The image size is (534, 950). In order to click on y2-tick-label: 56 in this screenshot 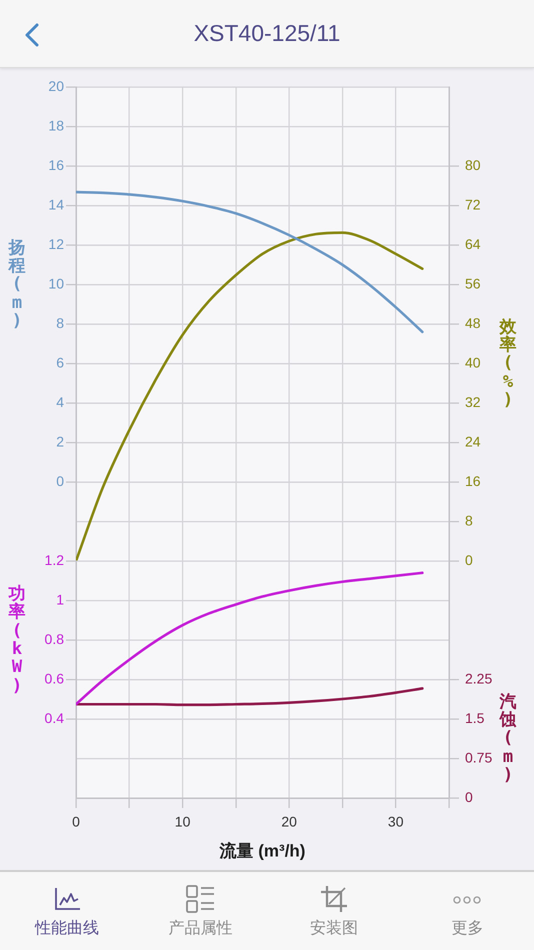, I will do `click(473, 283)`.